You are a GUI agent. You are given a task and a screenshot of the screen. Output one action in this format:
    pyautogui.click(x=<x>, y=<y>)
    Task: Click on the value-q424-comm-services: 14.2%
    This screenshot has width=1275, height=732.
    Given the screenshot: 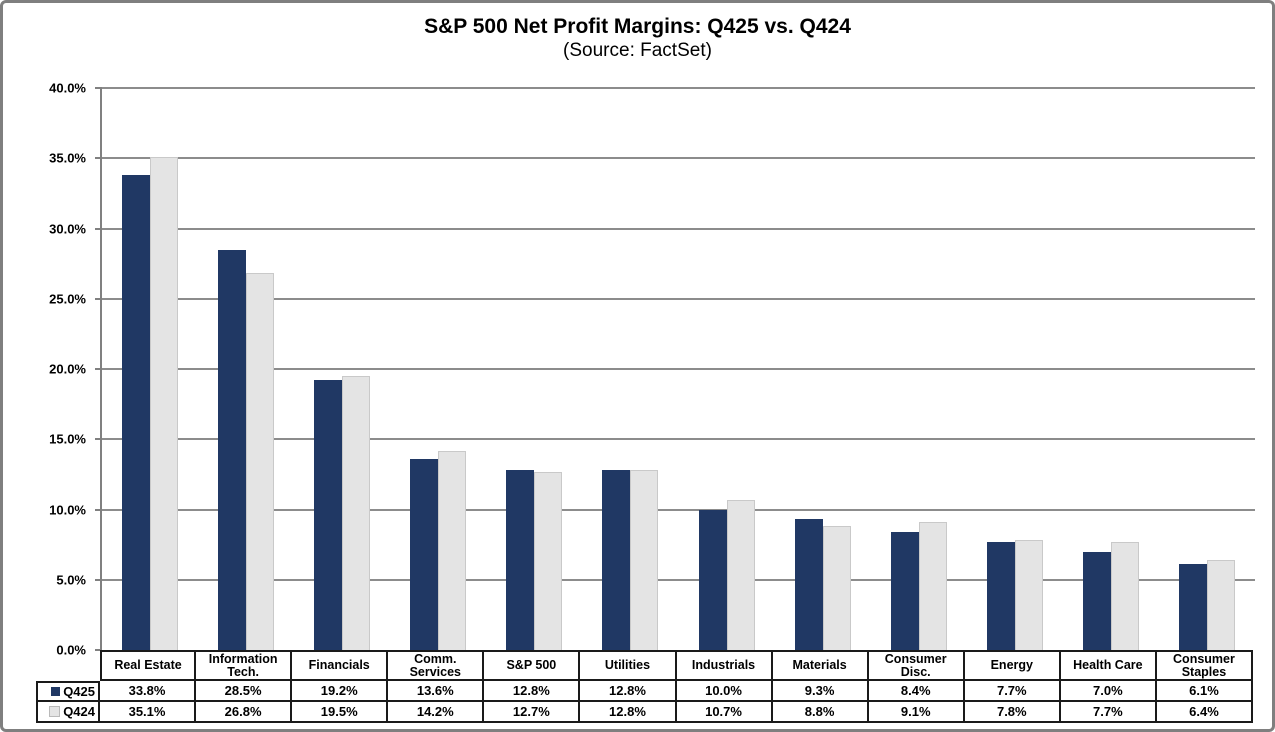 What is the action you would take?
    pyautogui.click(x=436, y=712)
    